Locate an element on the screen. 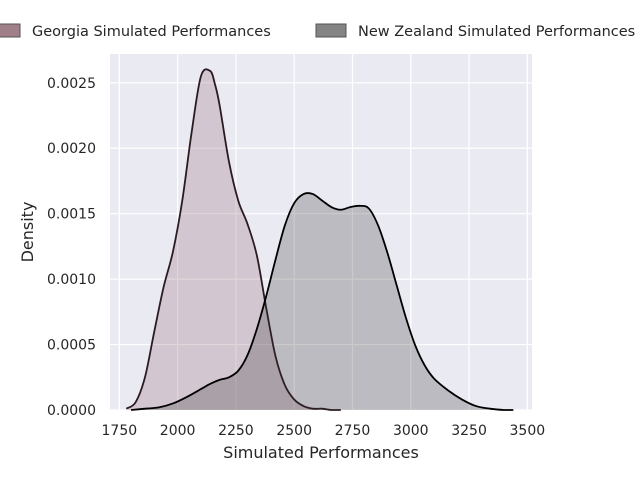  x-tick-label: 3500 is located at coordinates (528, 431).